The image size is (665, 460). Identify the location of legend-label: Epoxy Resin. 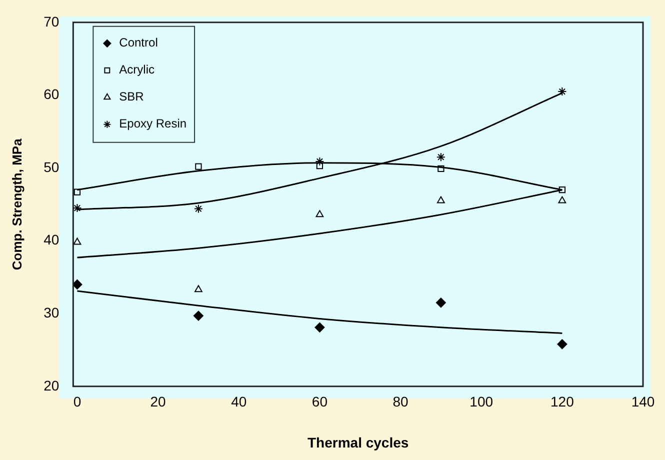
(153, 123).